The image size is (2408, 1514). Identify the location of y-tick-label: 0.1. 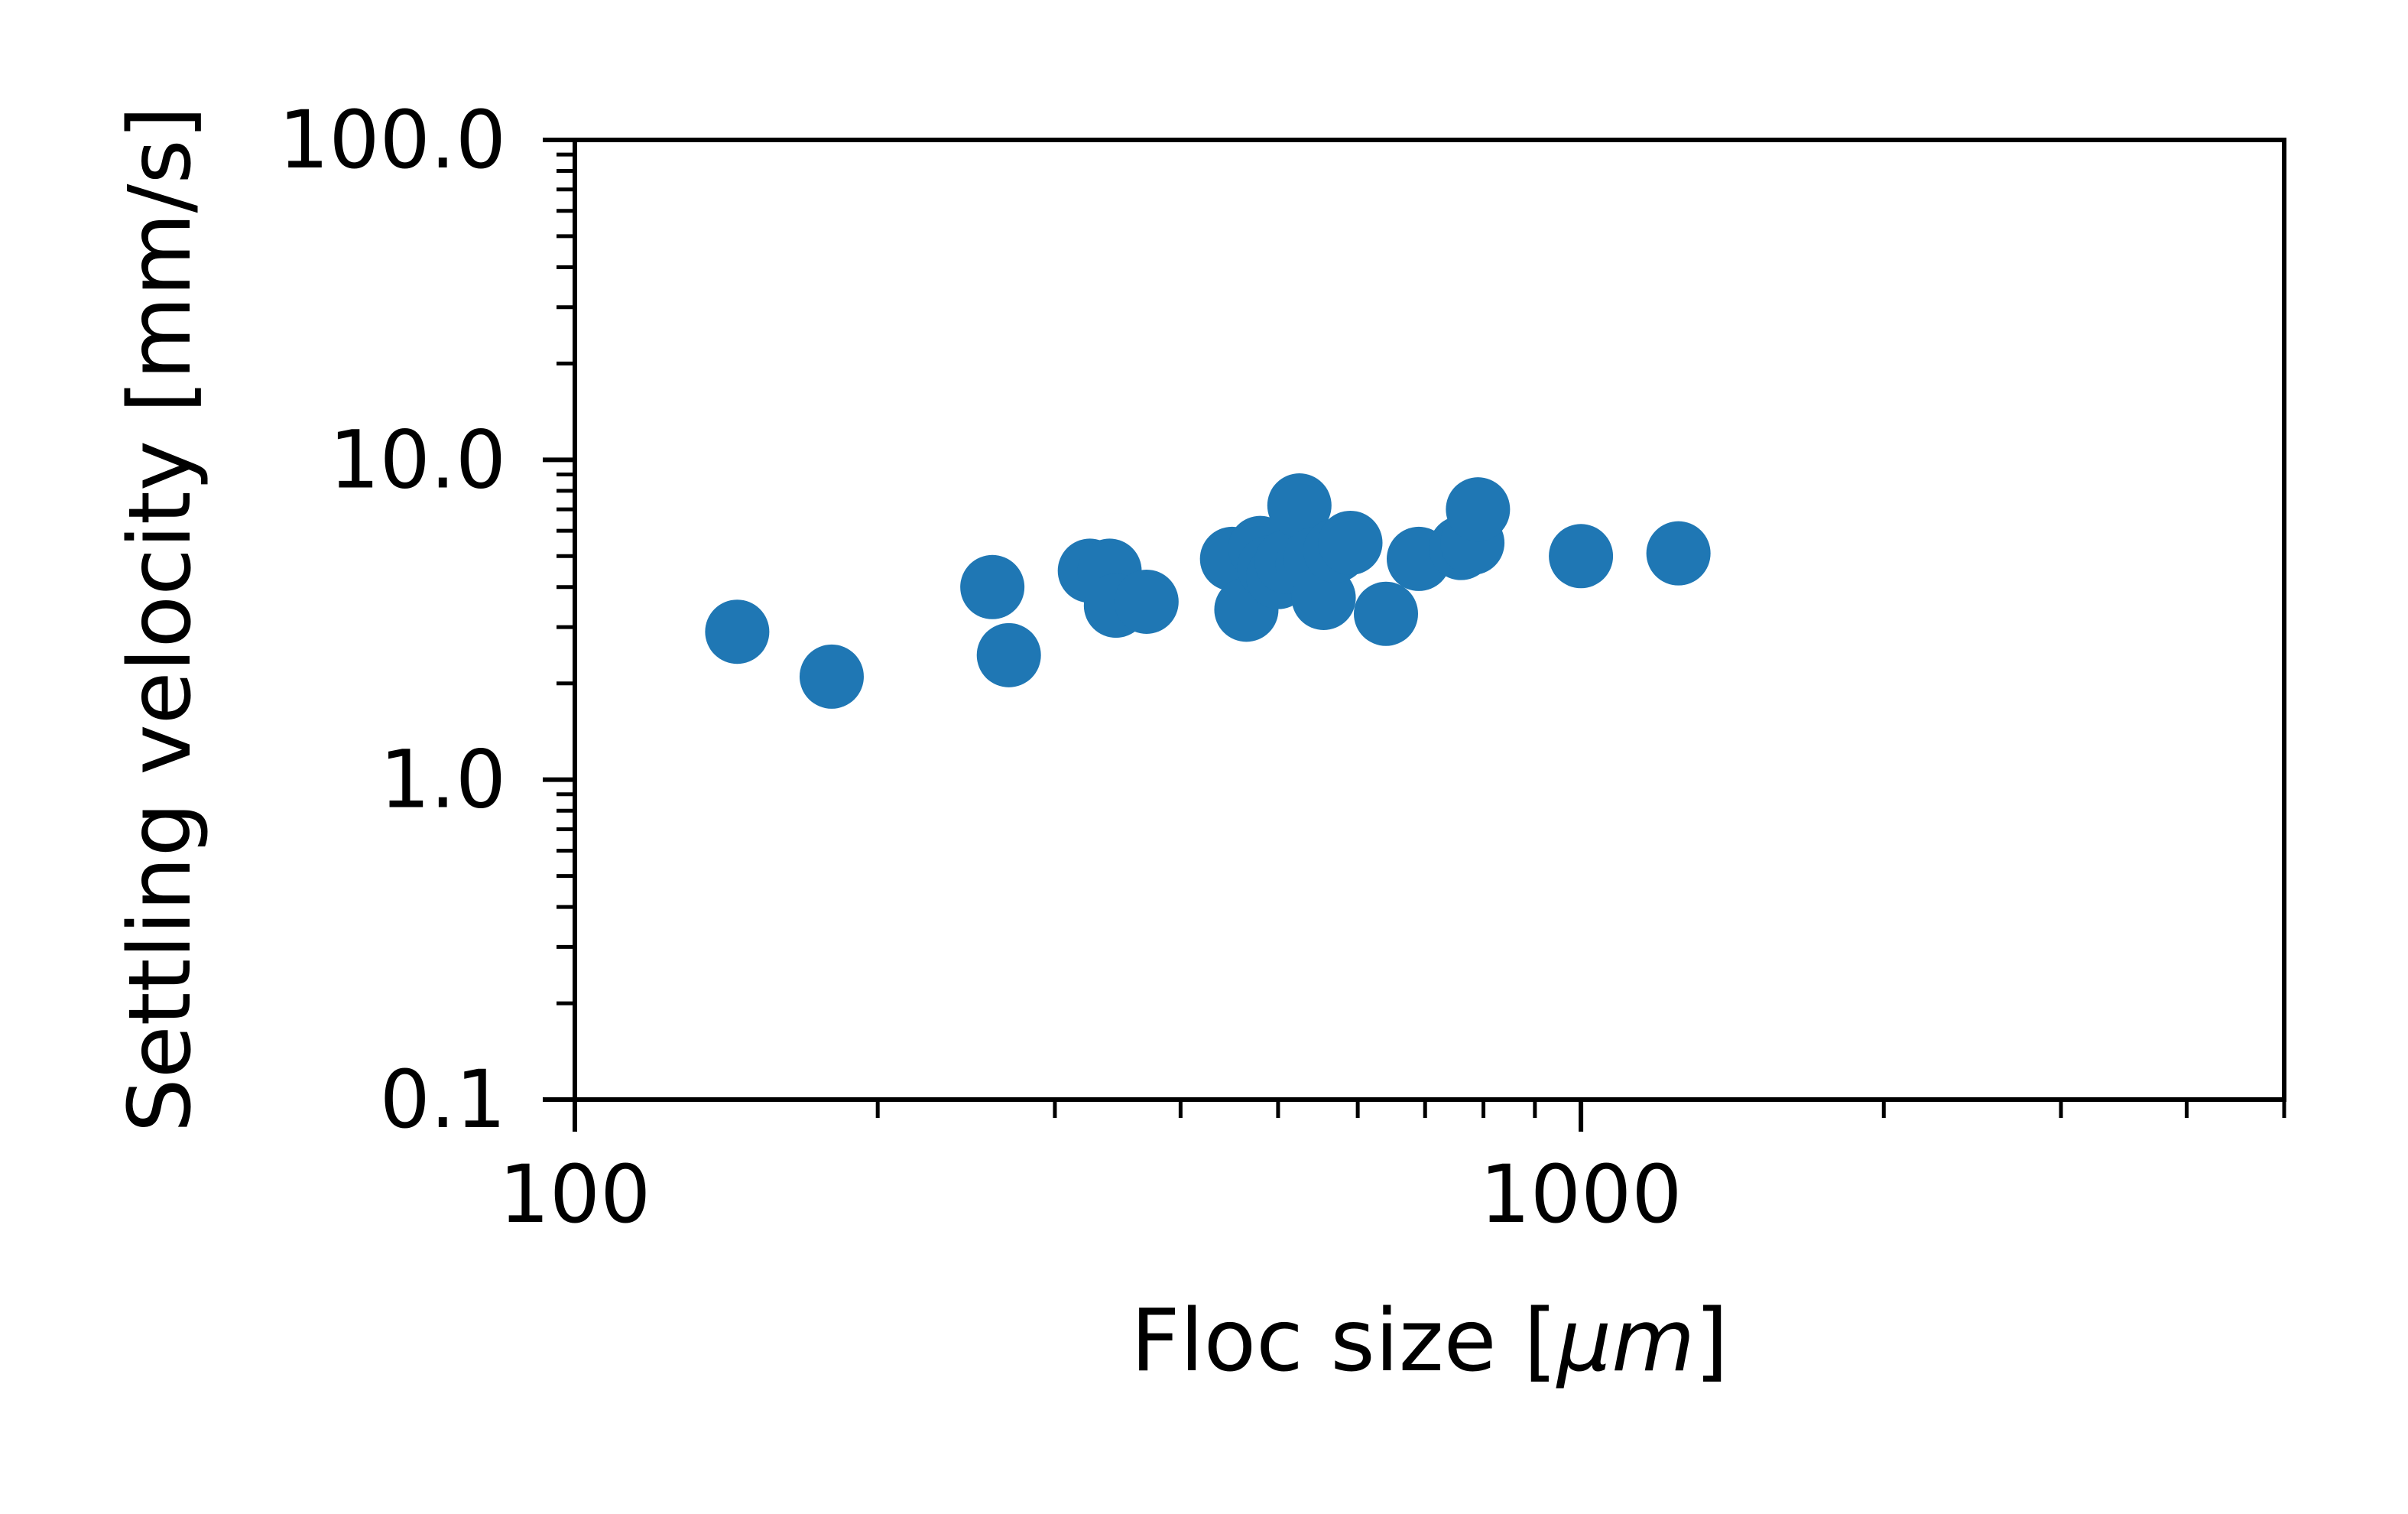
(443, 1100).